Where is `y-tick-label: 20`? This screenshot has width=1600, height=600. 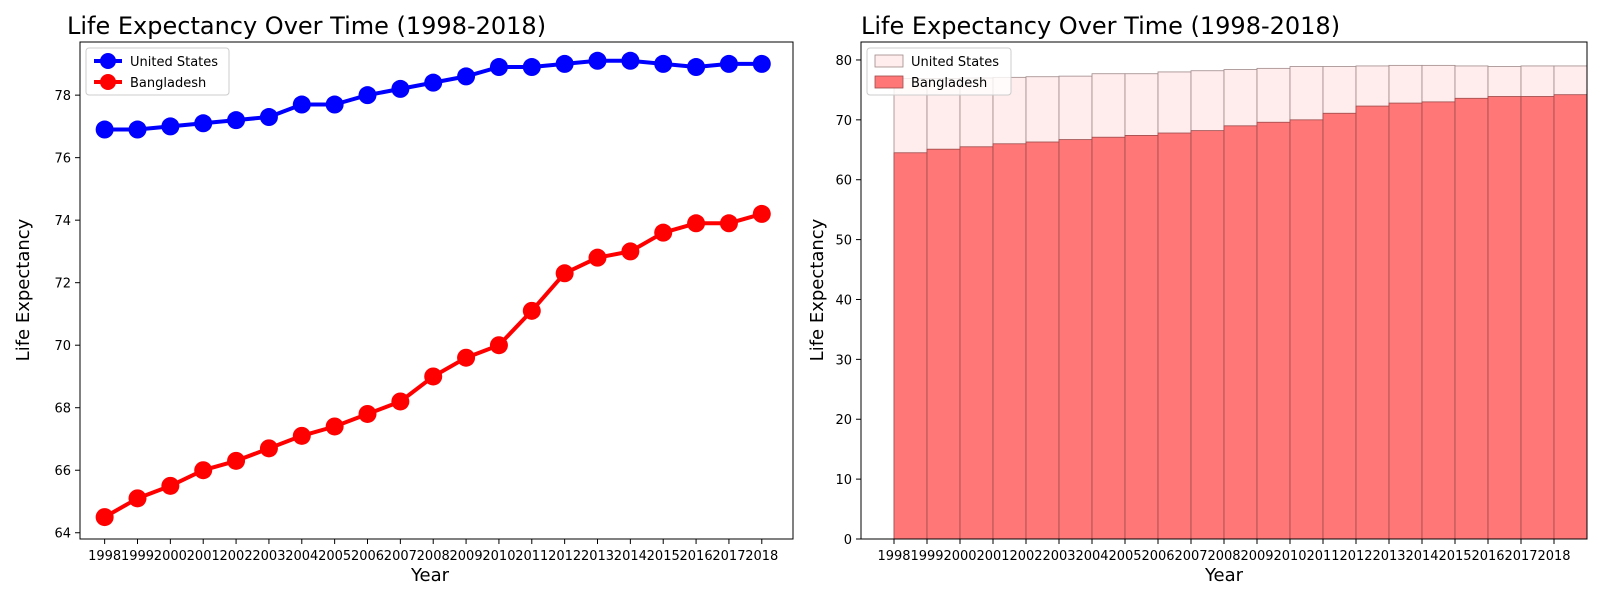
y-tick-label: 20 is located at coordinates (843, 420).